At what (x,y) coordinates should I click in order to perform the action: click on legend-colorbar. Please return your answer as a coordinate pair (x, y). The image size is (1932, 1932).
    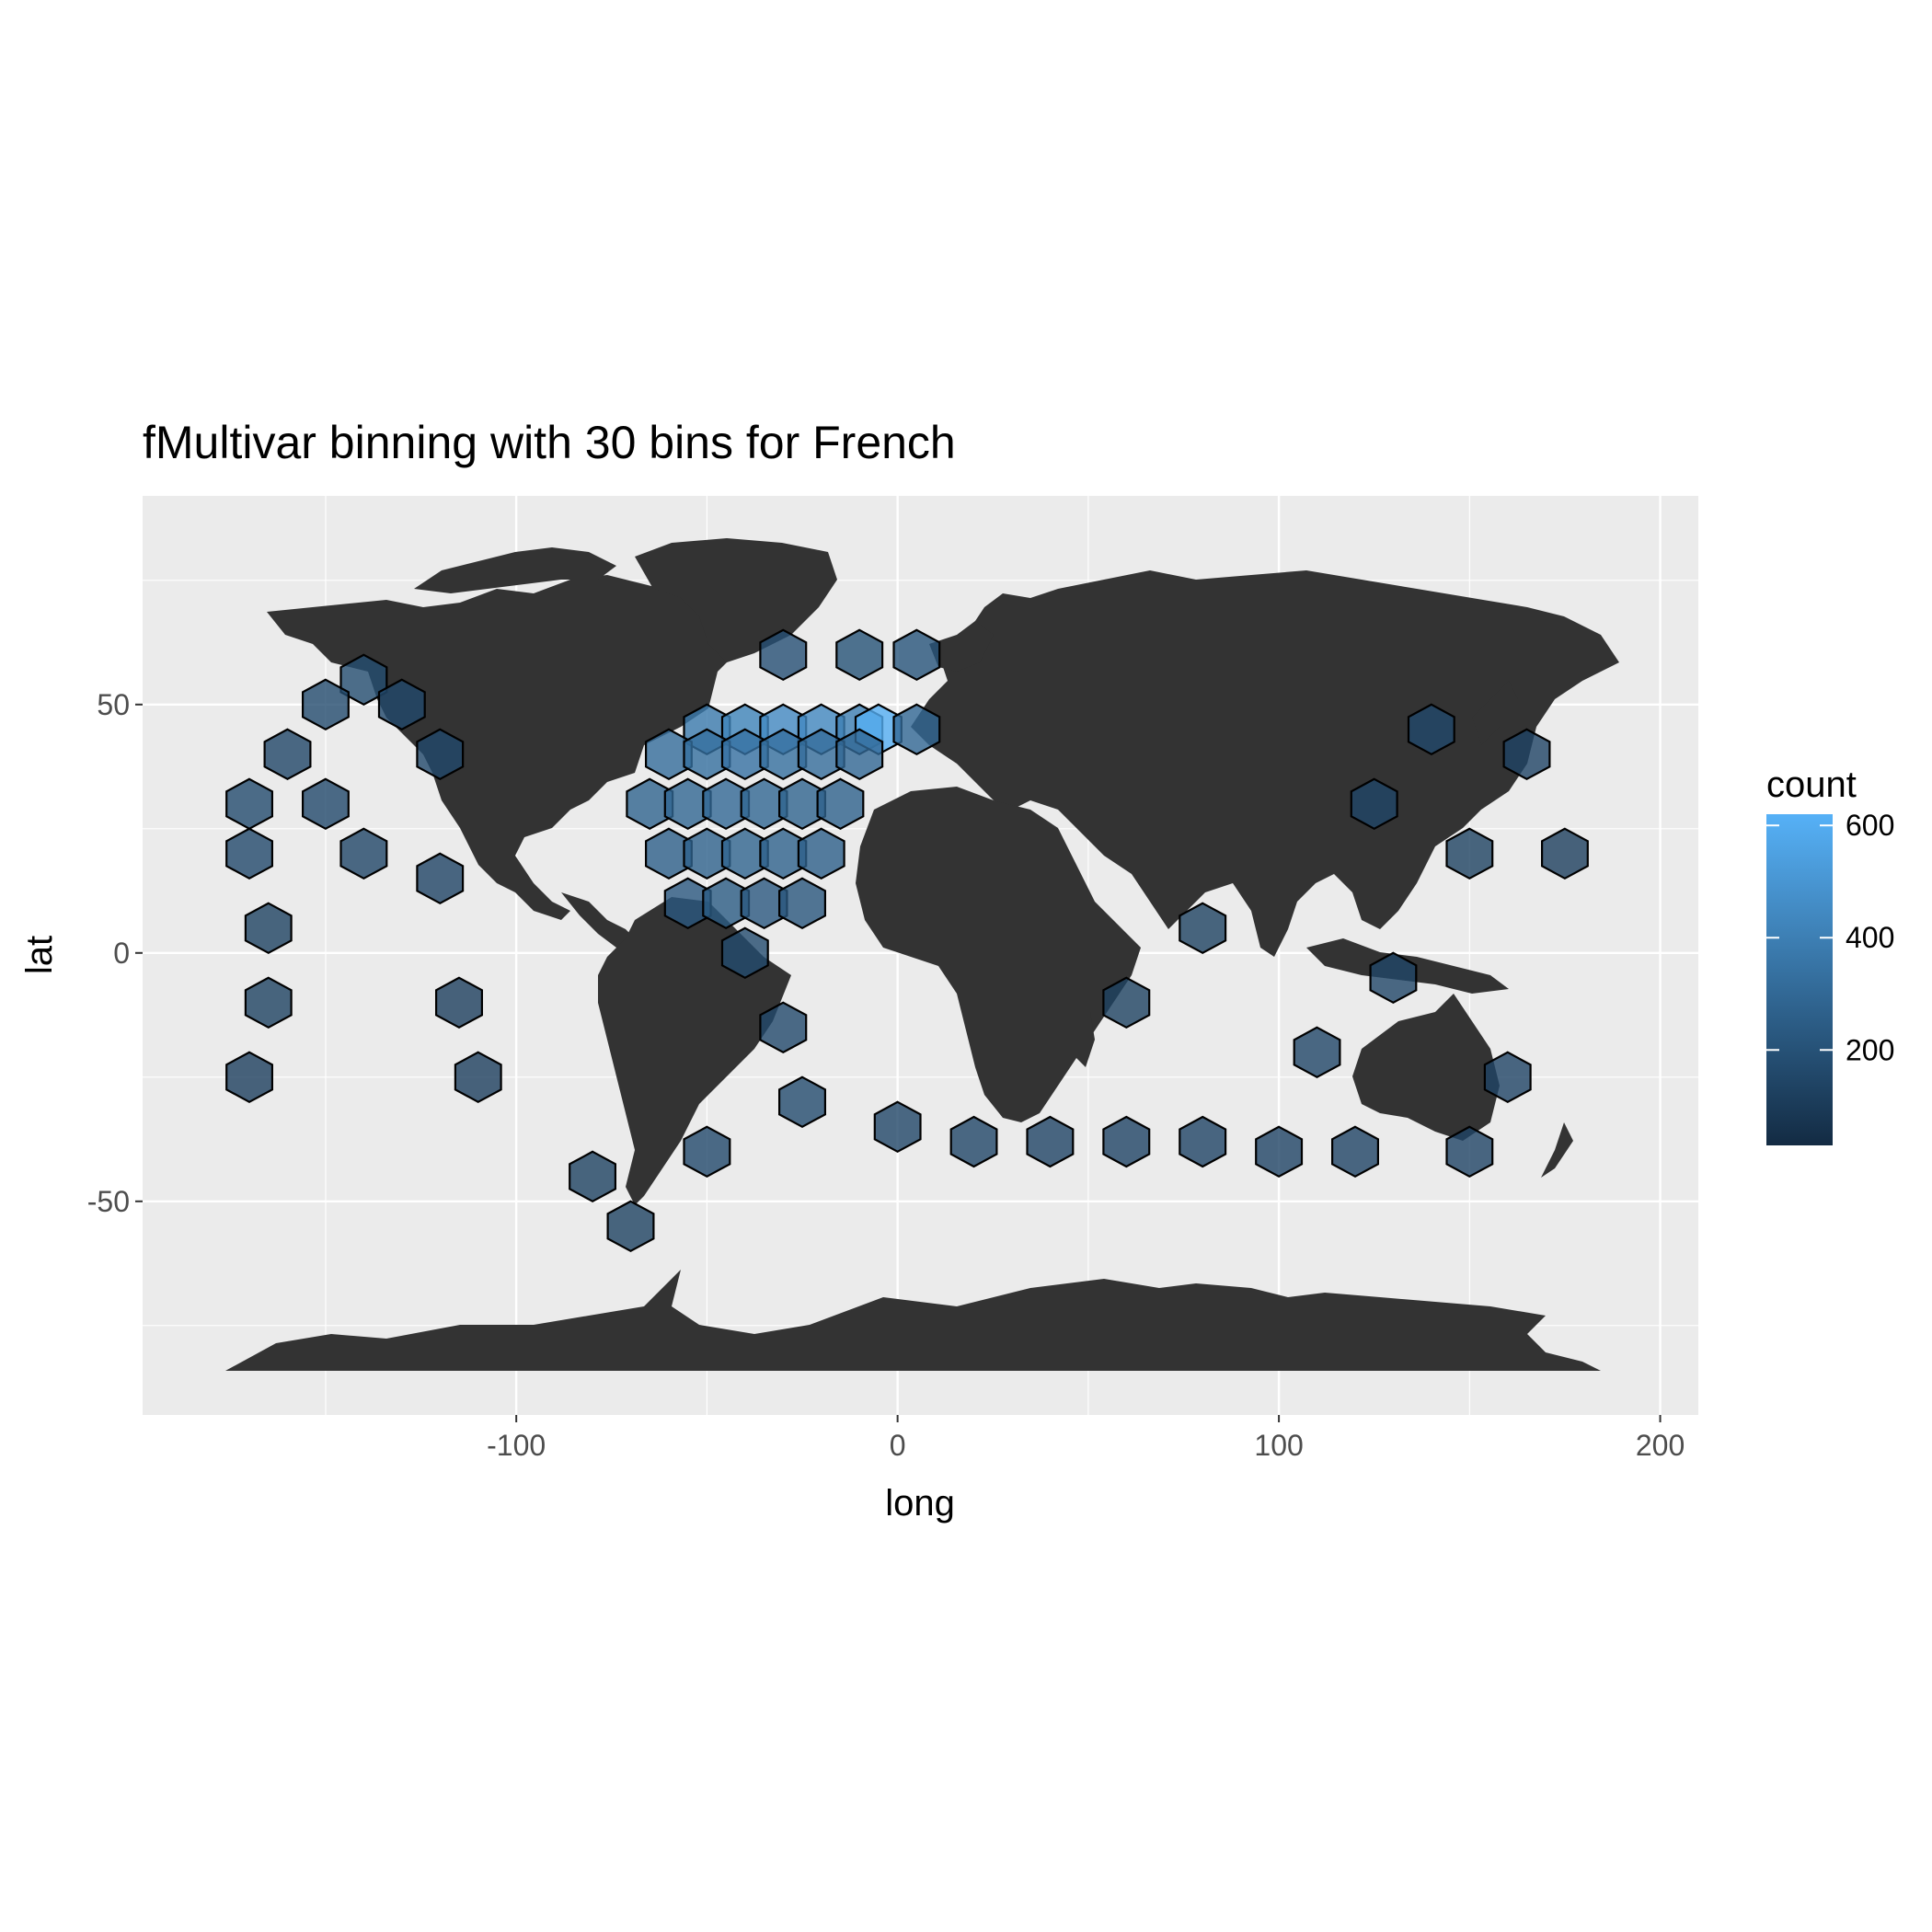
    Looking at the image, I should click on (1799, 979).